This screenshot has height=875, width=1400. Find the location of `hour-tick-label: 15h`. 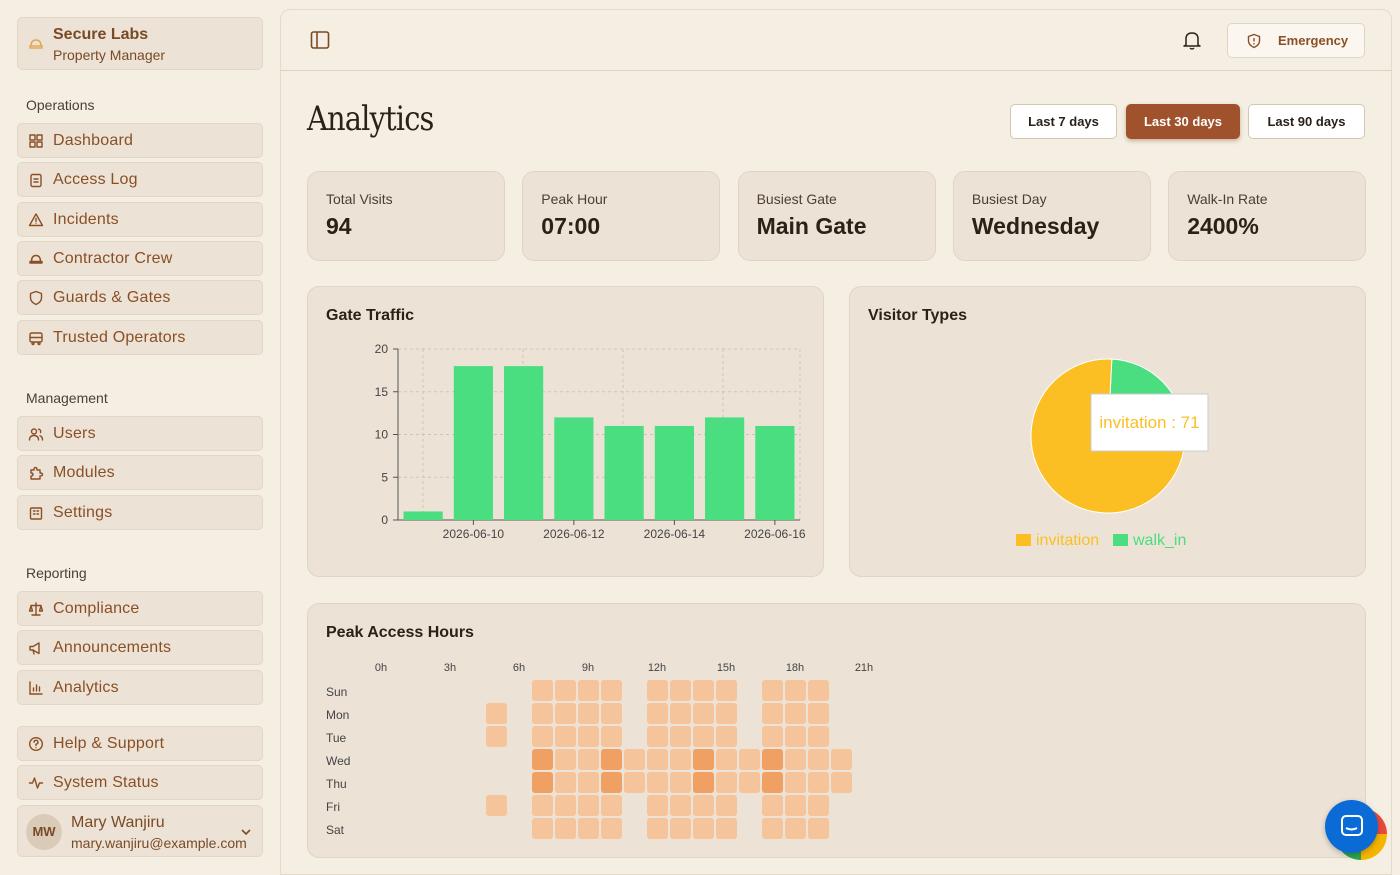

hour-tick-label: 15h is located at coordinates (726, 668).